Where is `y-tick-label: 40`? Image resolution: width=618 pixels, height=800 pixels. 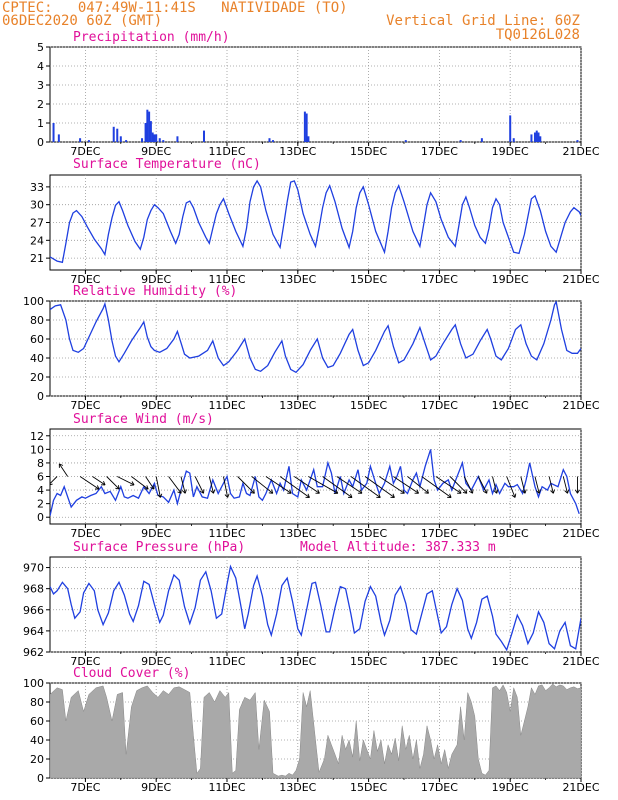 y-tick-label: 40 is located at coordinates (37, 358).